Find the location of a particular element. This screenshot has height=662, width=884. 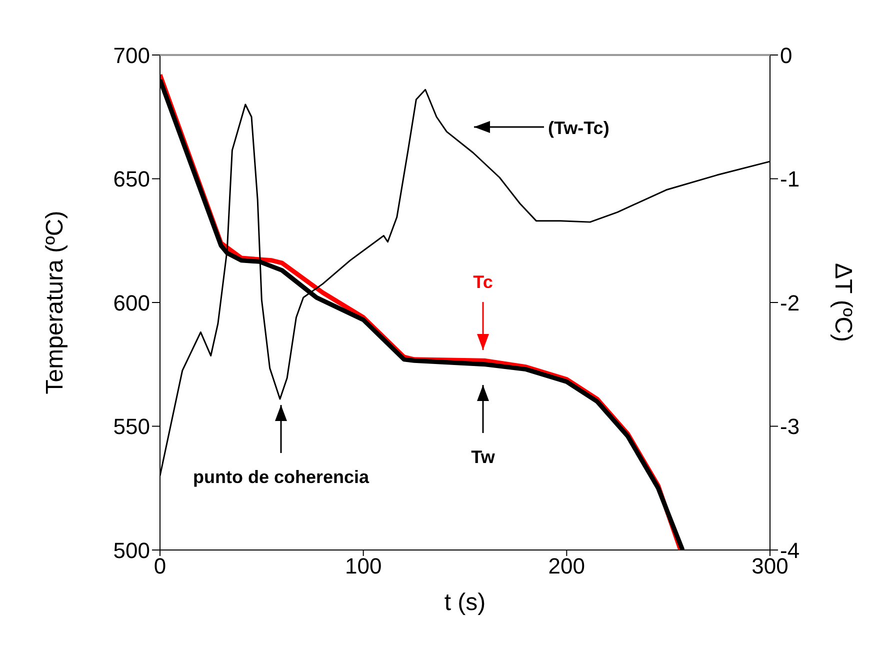

y-tick-label: 600 is located at coordinates (131, 303).